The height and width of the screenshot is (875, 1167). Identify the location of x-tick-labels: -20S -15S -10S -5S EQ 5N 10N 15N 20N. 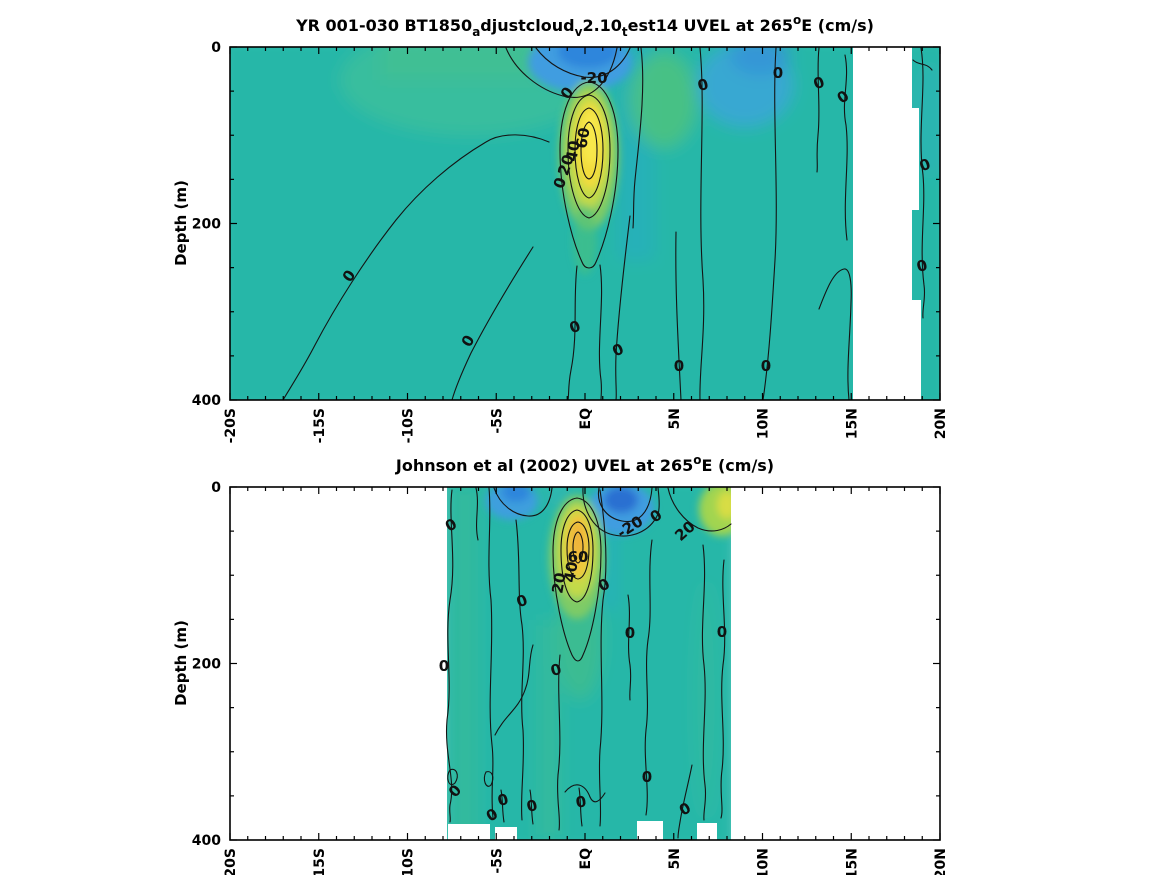
(586, 861).